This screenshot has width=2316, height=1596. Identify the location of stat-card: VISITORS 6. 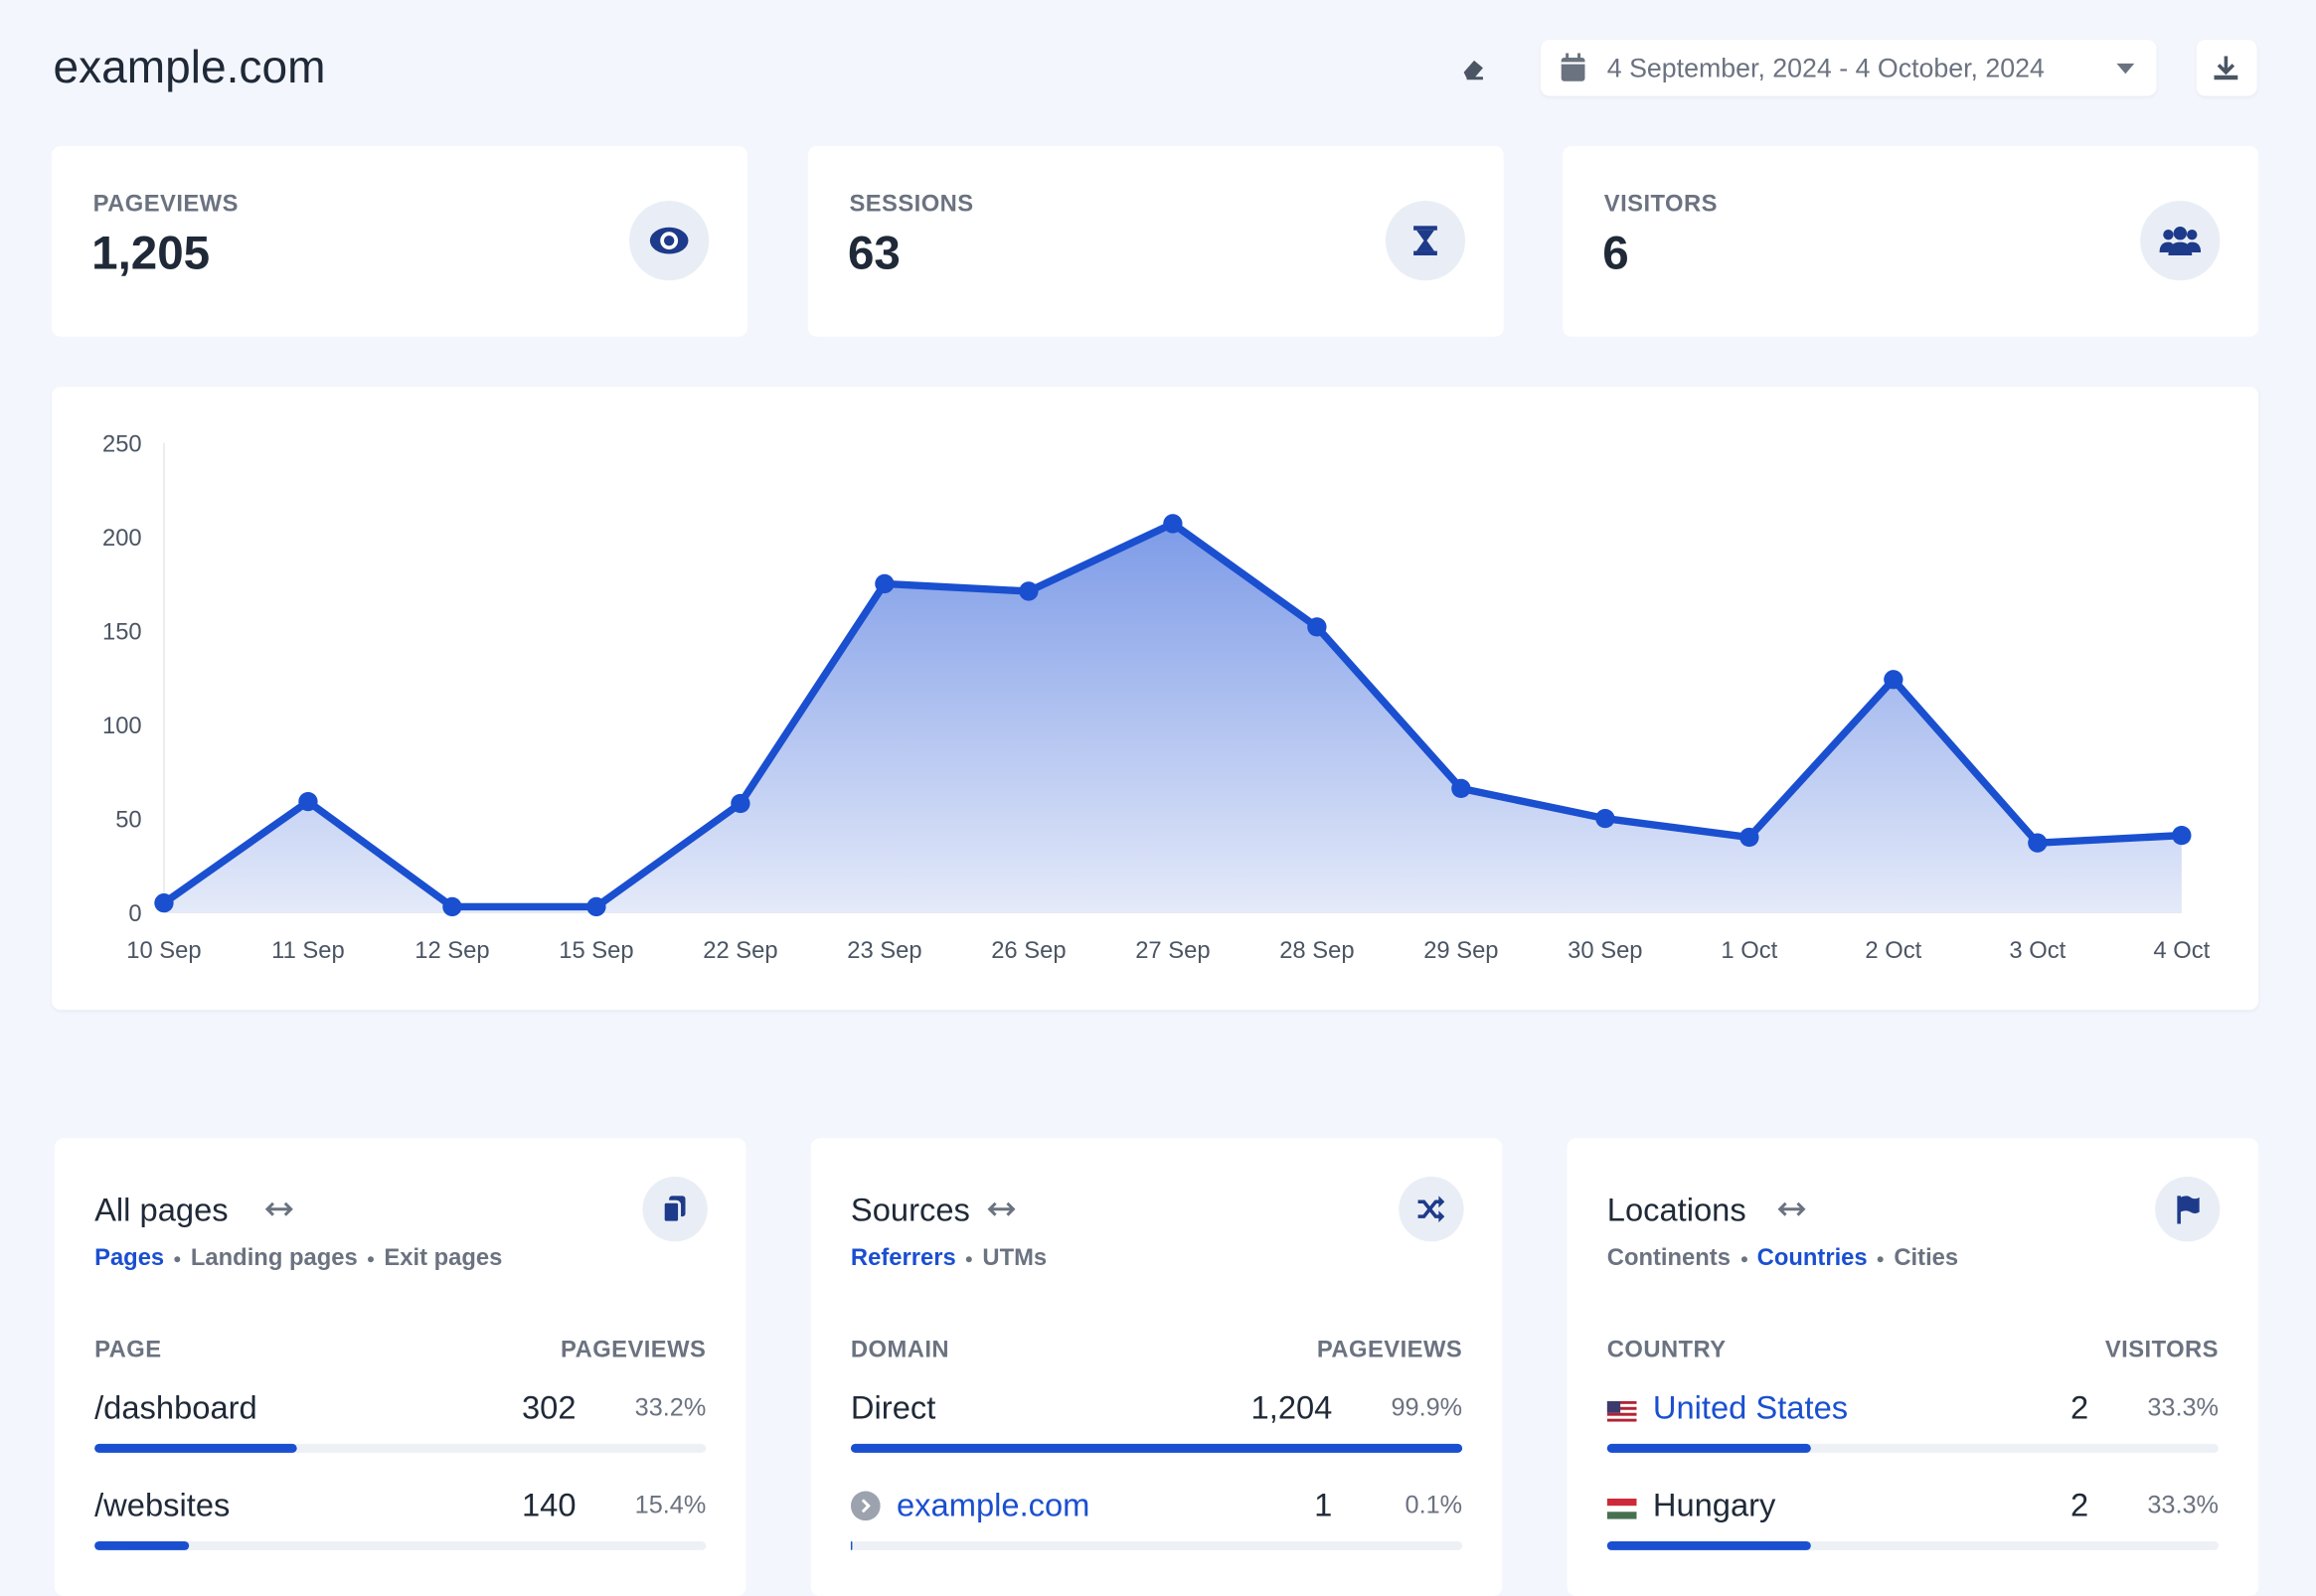
(1911, 241).